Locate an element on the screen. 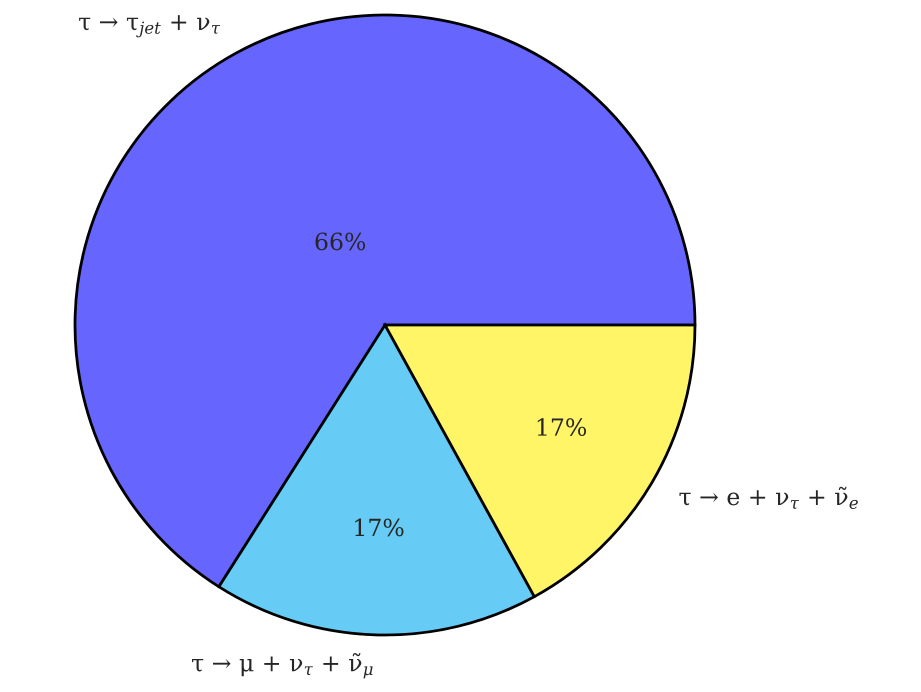 Image resolution: width=921 pixels, height=692 pixels. slice-label: τ → τ$_{jet}$ + ν$_{τ}$ is located at coordinates (149, 26).